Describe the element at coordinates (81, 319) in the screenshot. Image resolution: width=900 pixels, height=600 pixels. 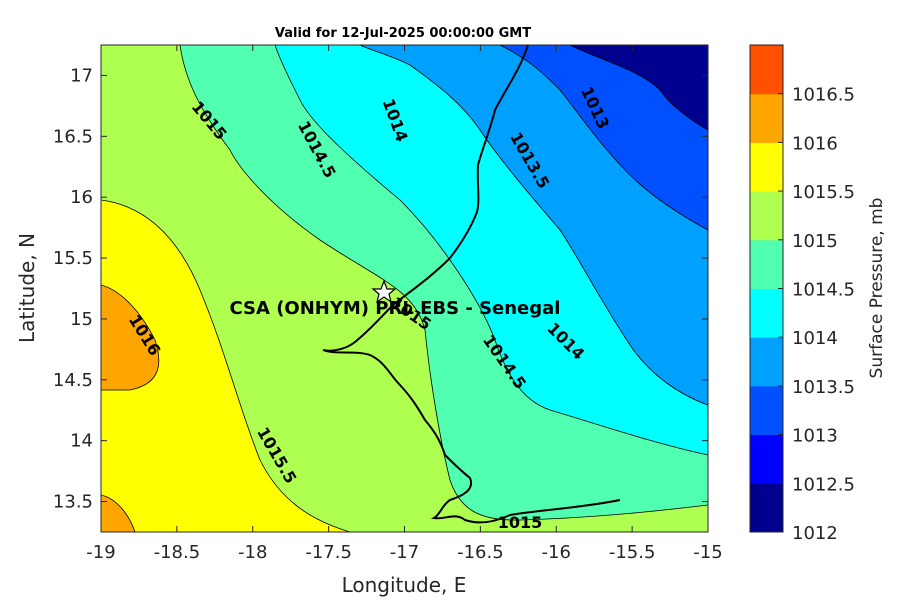
I see `y-tick-label: 15` at that location.